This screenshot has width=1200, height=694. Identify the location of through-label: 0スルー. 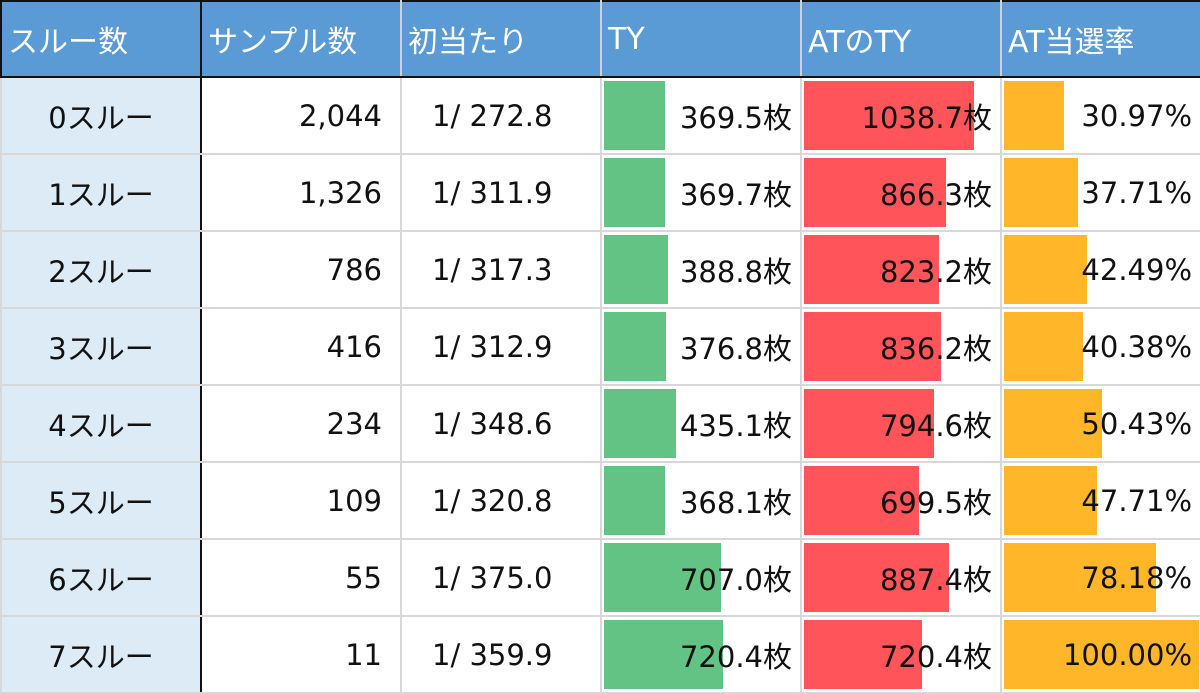
(101, 115).